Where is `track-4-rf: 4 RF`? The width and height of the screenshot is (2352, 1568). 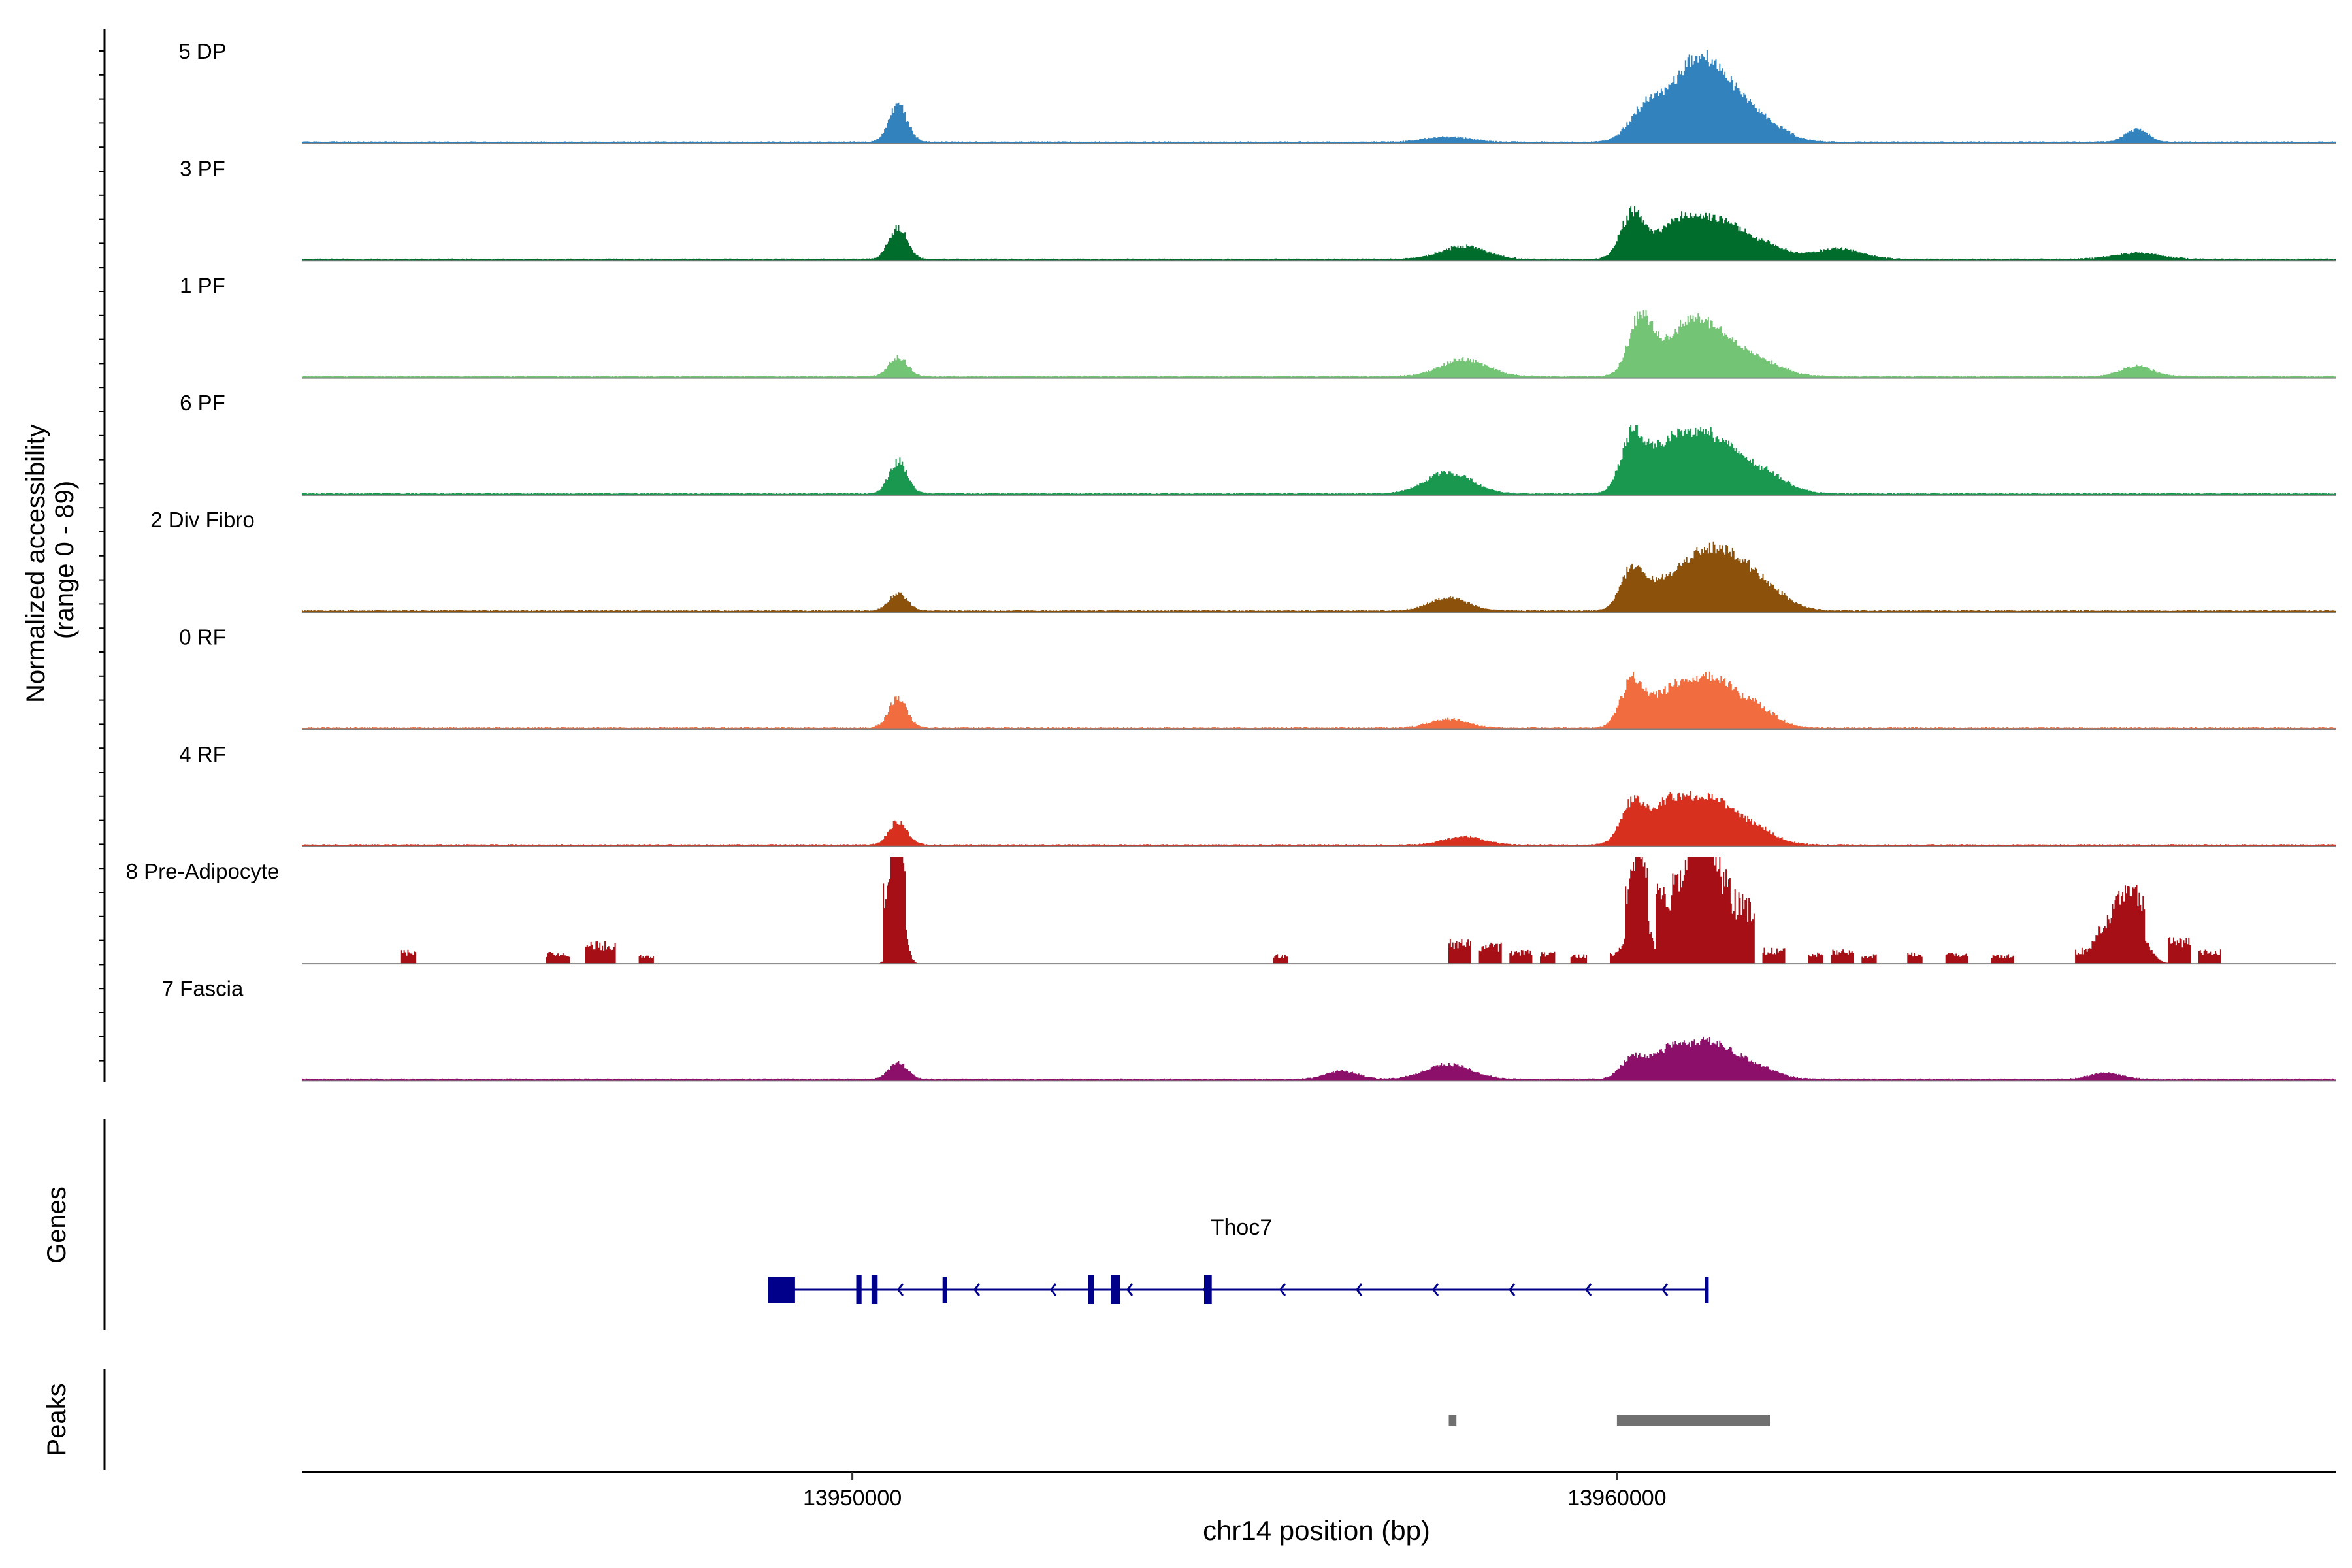
track-4-rf: 4 RF is located at coordinates (1257, 794).